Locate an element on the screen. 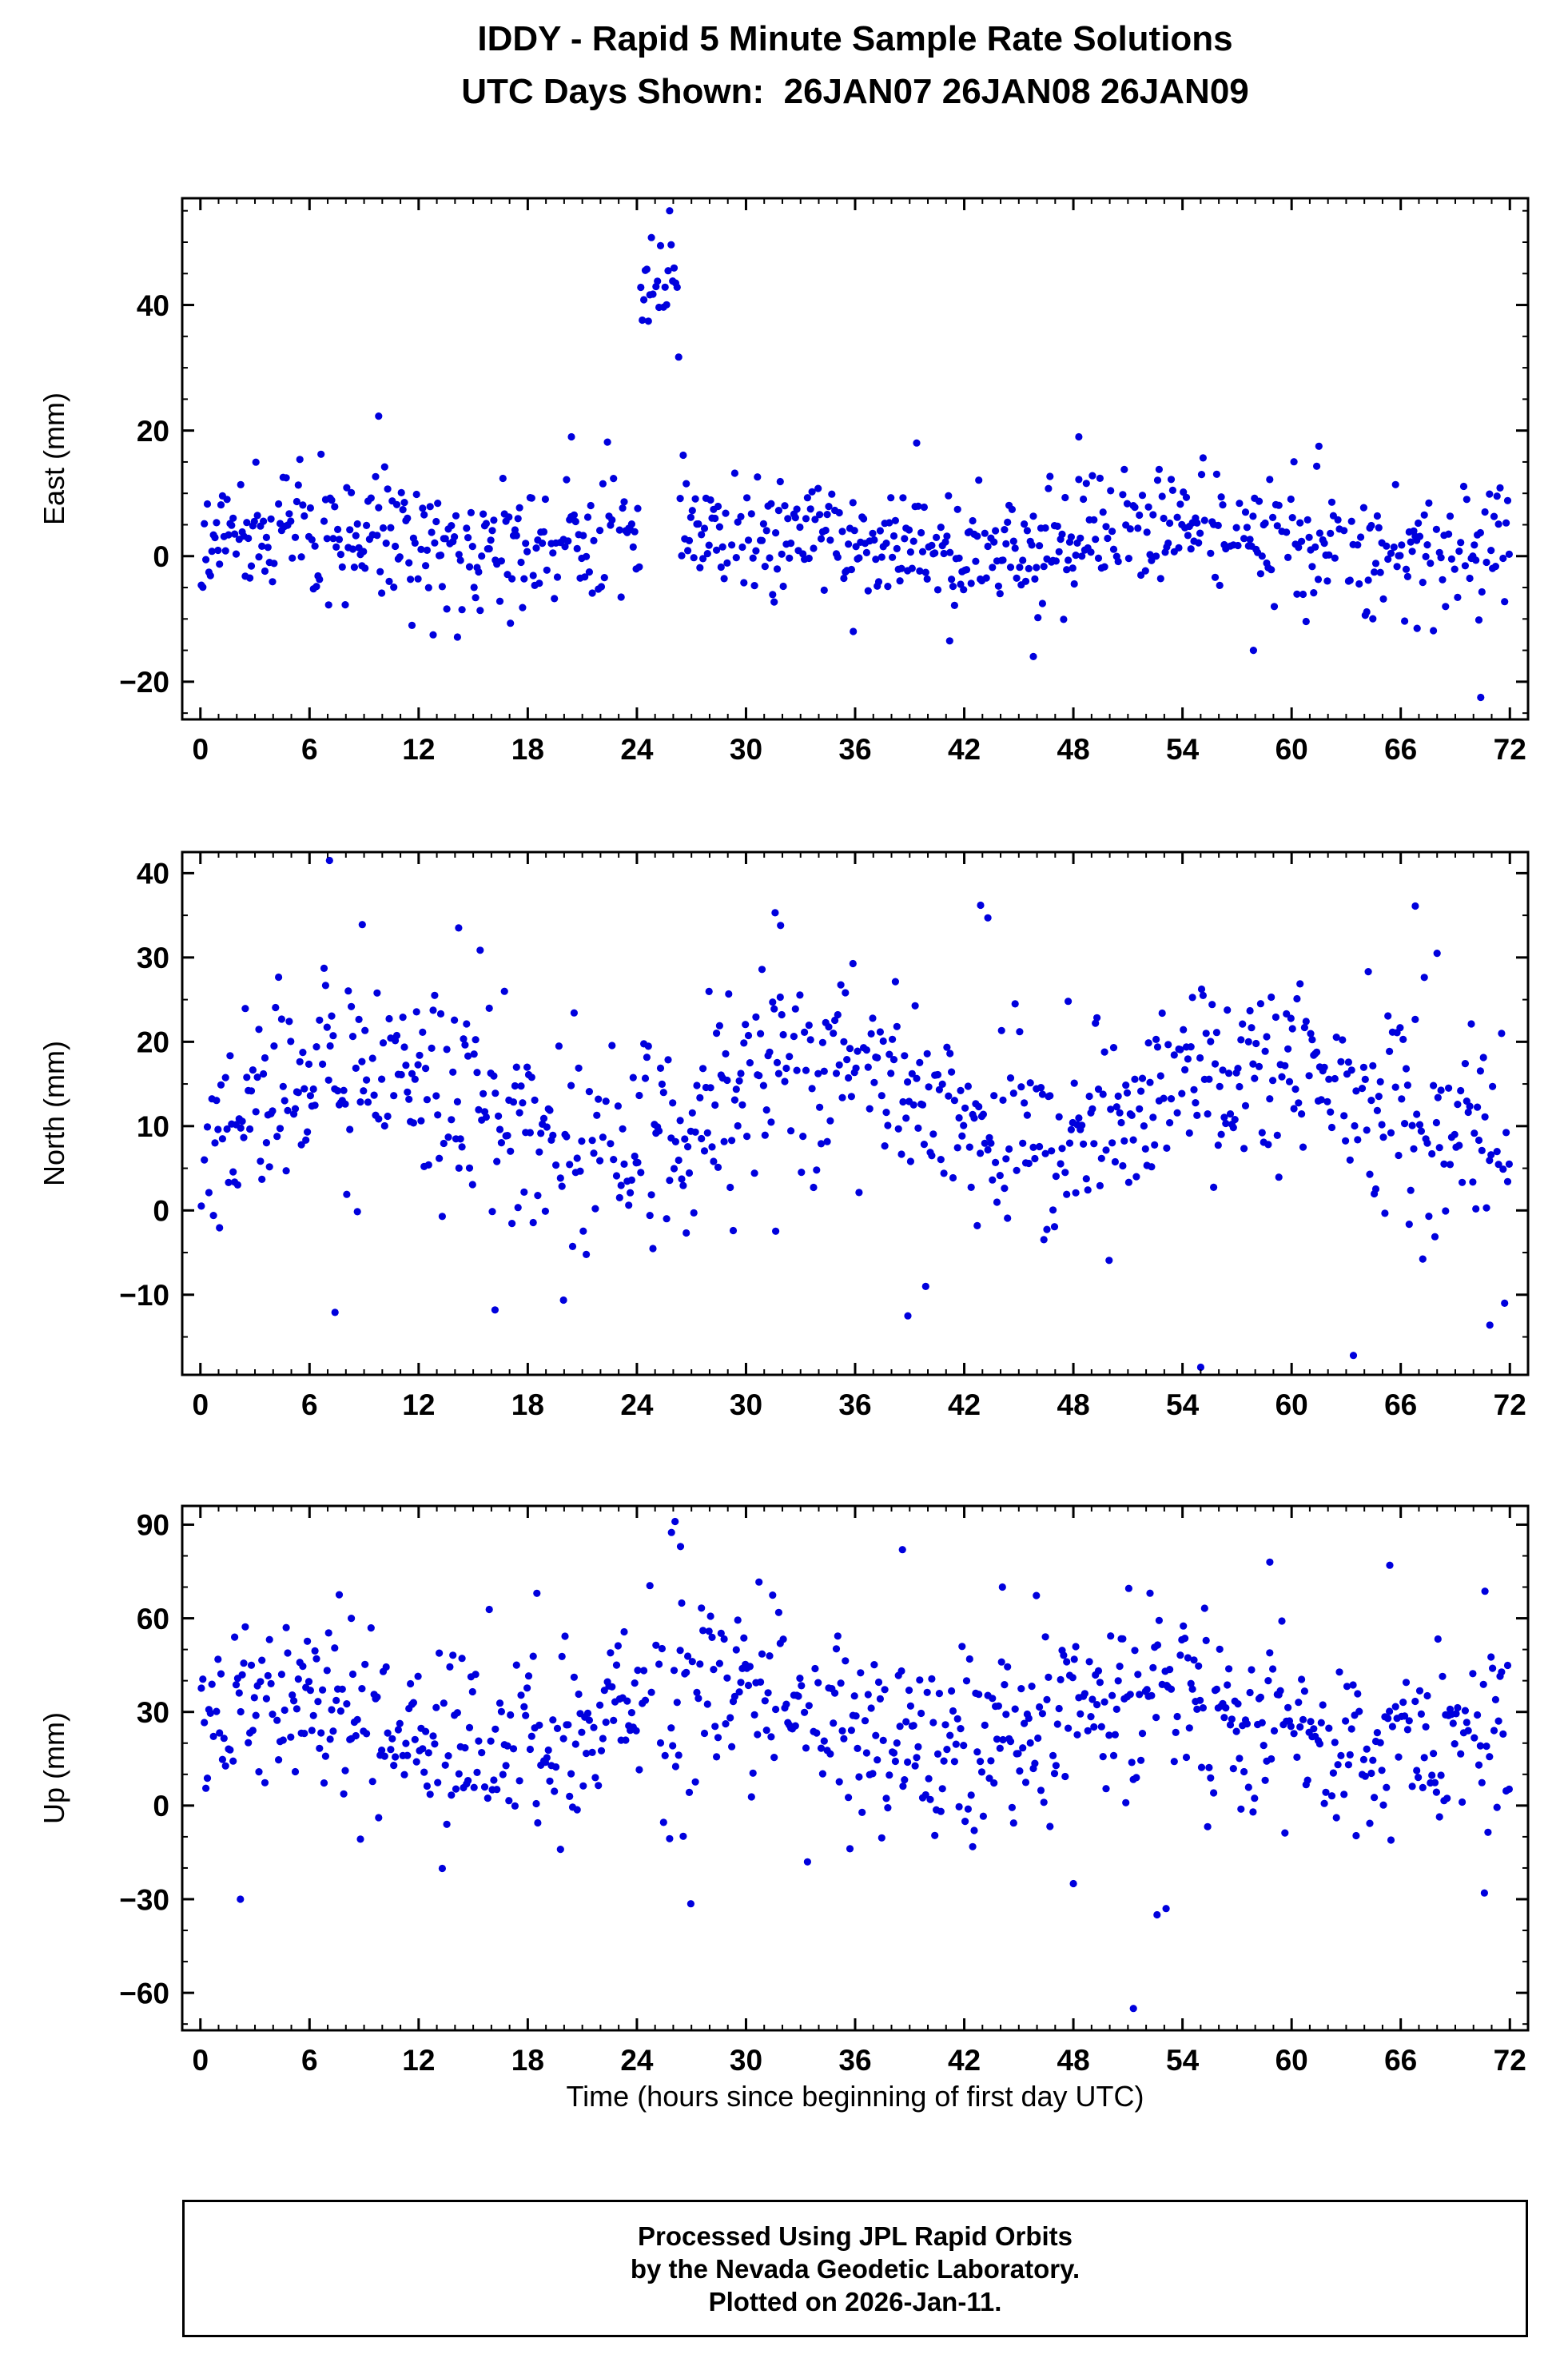 The width and height of the screenshot is (1568, 2374). footer-line: Plotted on 2026-Jan-11. is located at coordinates (855, 2301).